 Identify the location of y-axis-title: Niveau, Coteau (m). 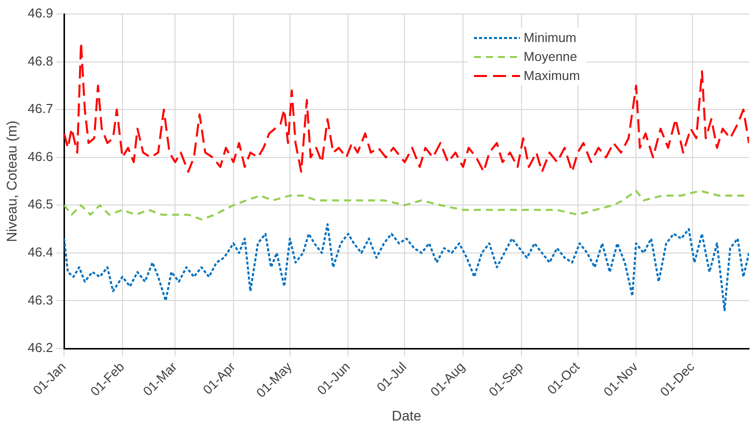
(11, 181).